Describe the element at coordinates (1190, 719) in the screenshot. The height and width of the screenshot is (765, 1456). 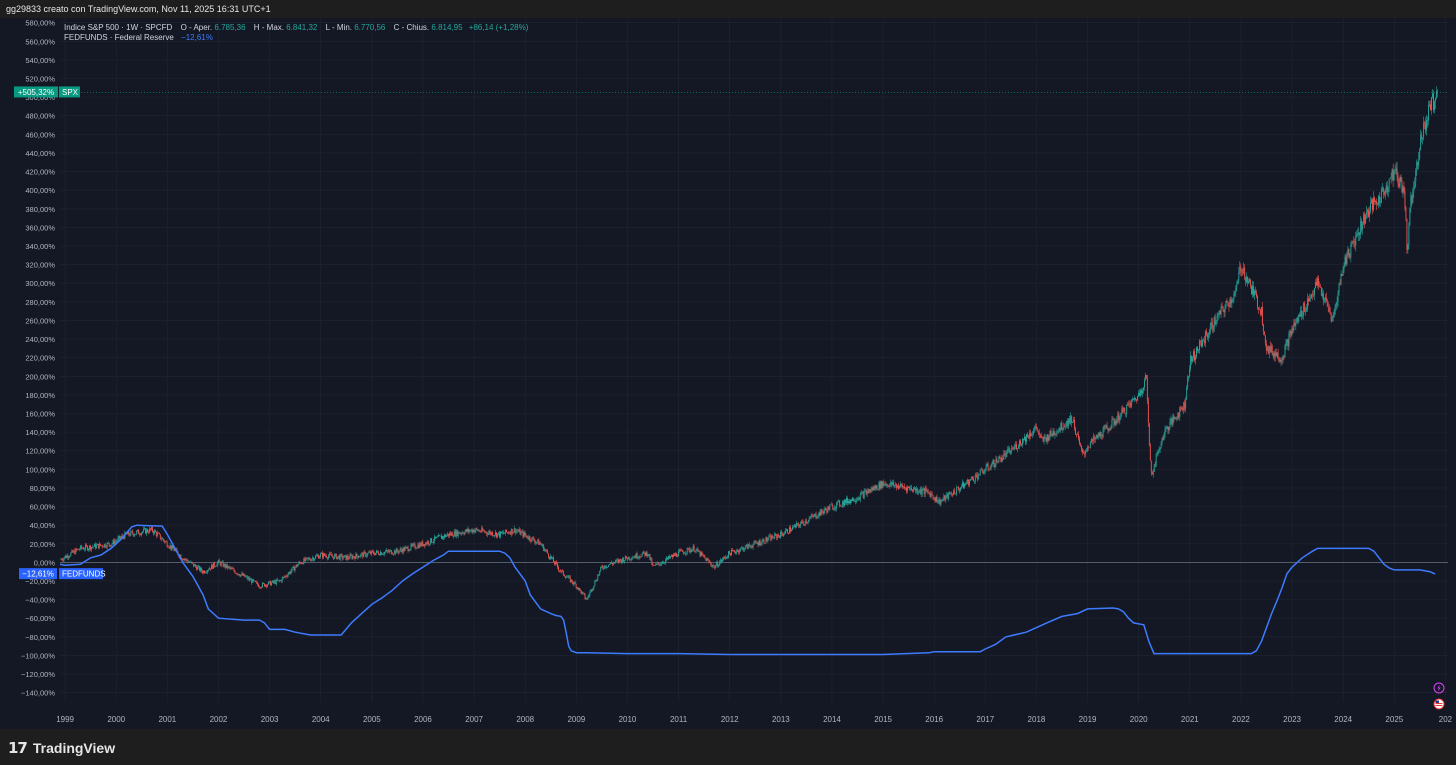
I see `x-tick-label: 2021` at that location.